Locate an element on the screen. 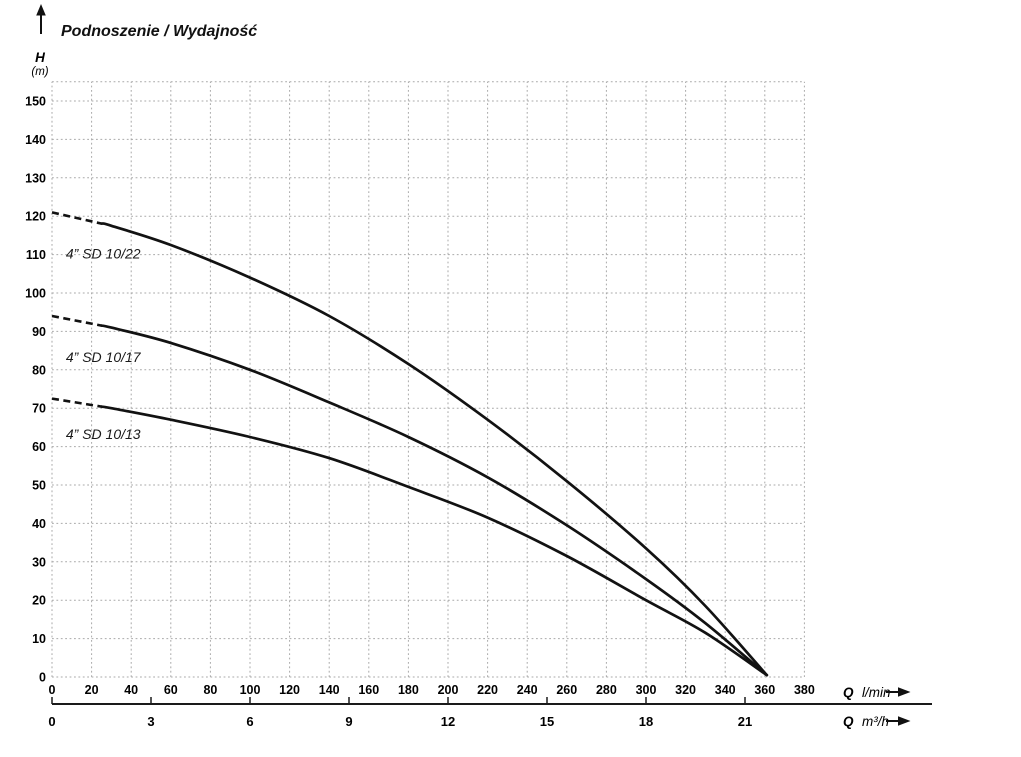  x-tick-label-lmin: 160 is located at coordinates (368, 690).